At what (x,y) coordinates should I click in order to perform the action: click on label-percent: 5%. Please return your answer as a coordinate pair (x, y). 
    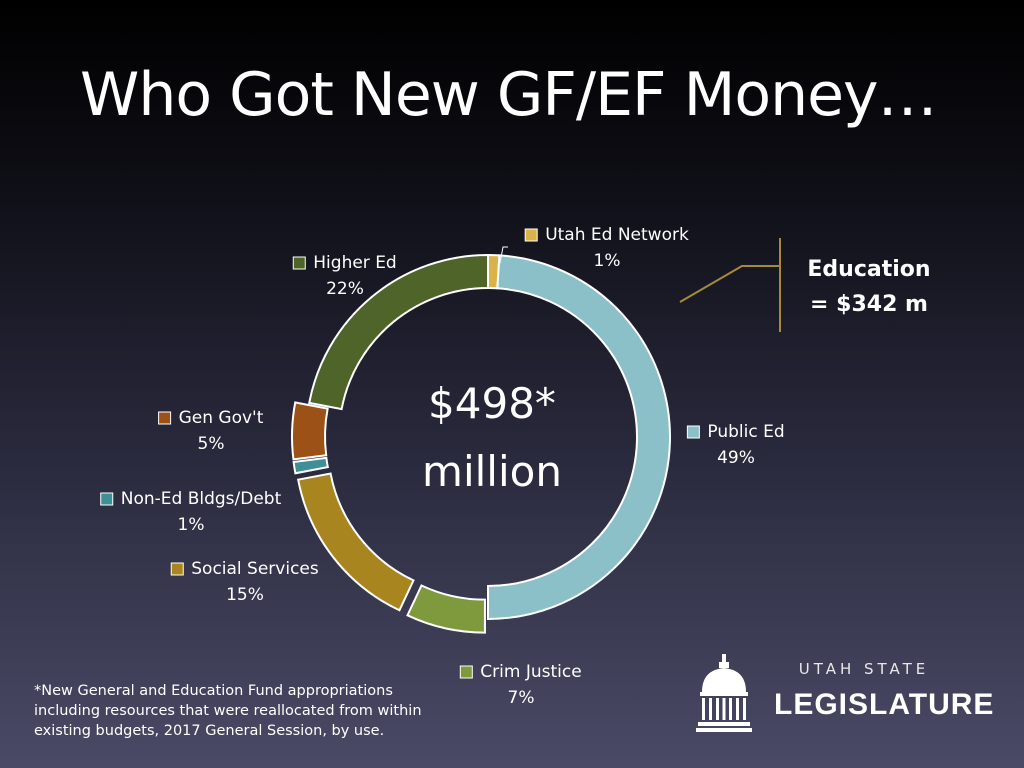
    Looking at the image, I should click on (211, 444).